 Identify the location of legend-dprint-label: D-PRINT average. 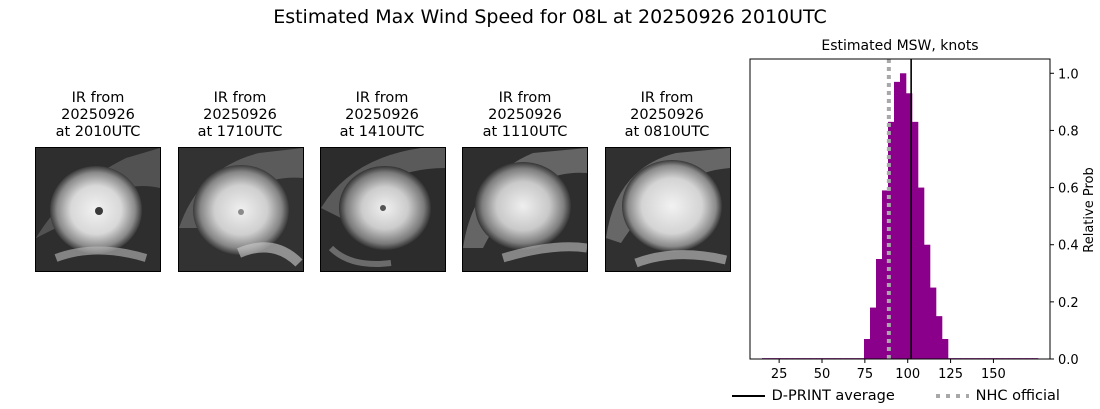
(833, 396).